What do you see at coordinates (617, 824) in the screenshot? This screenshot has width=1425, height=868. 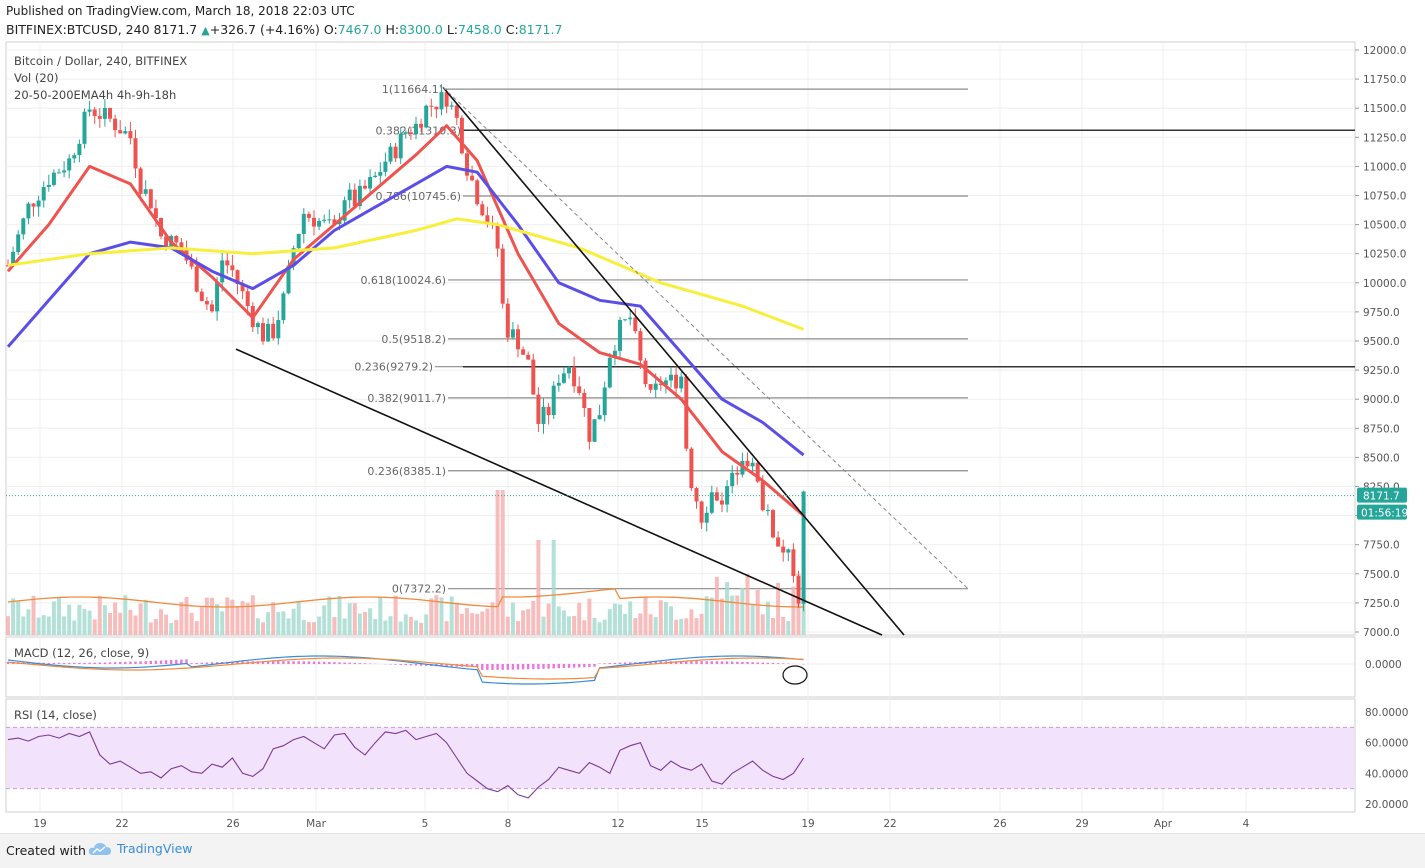 I see `time-tick-label: 12` at bounding box center [617, 824].